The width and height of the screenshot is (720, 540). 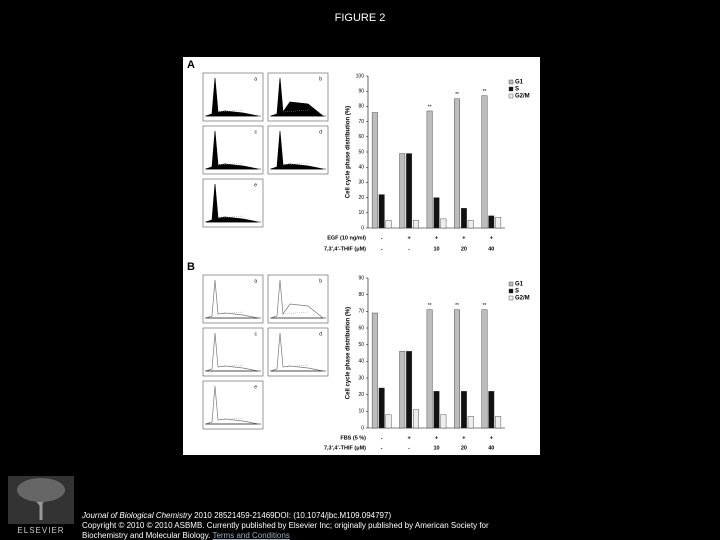 I want to click on condition-value: 10, so click(x=436, y=249).